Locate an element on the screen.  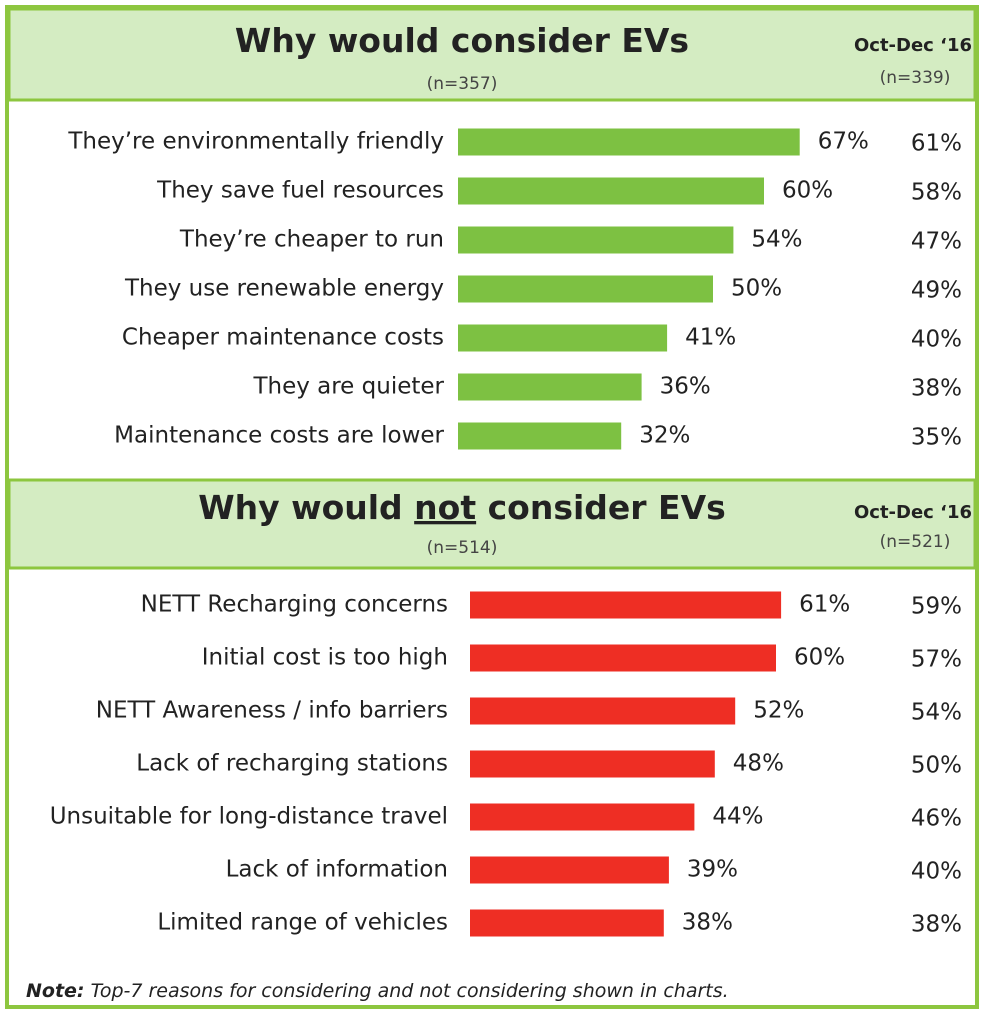
comparison-value: 57% is located at coordinates (936, 660).